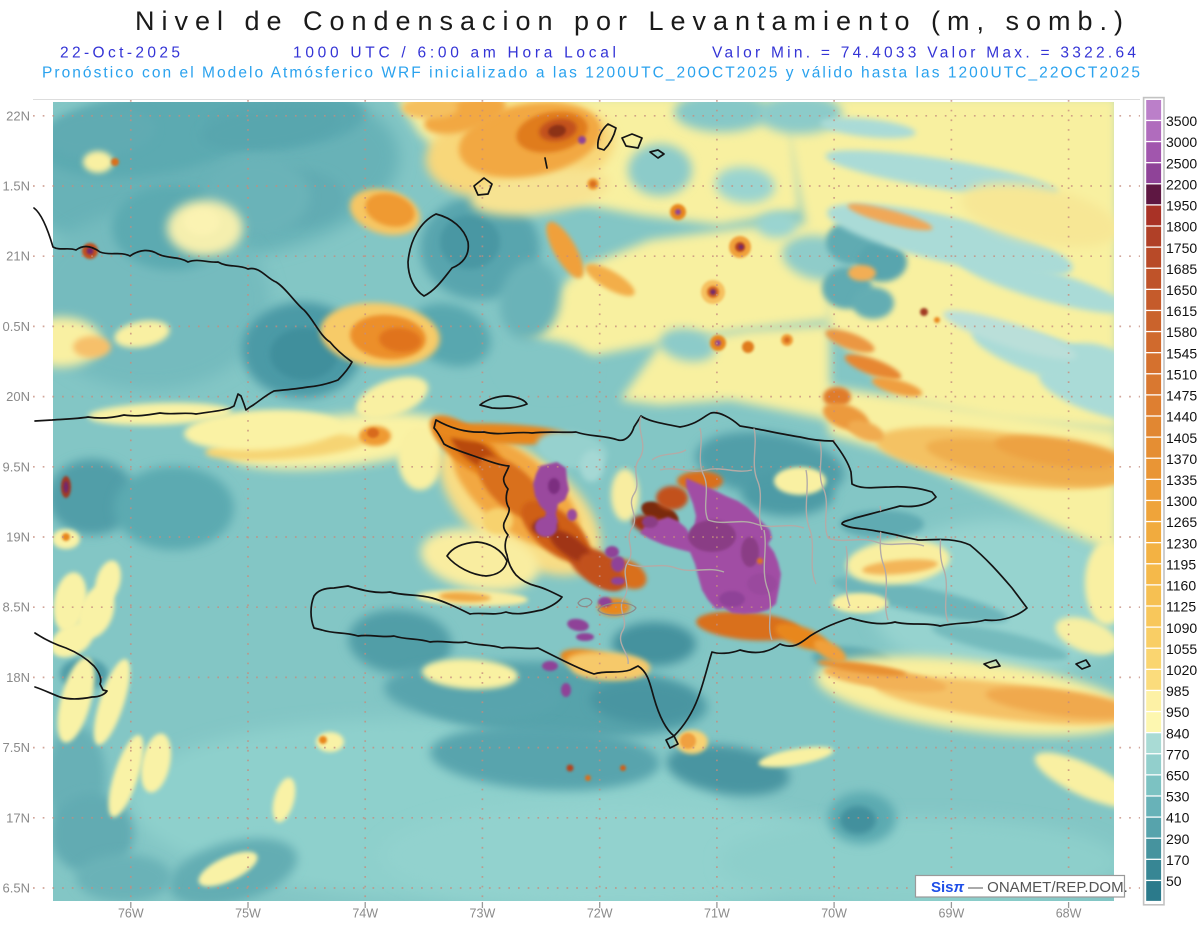  Describe the element at coordinates (1181, 670) in the screenshot. I see `svg-text: 1020` at that location.